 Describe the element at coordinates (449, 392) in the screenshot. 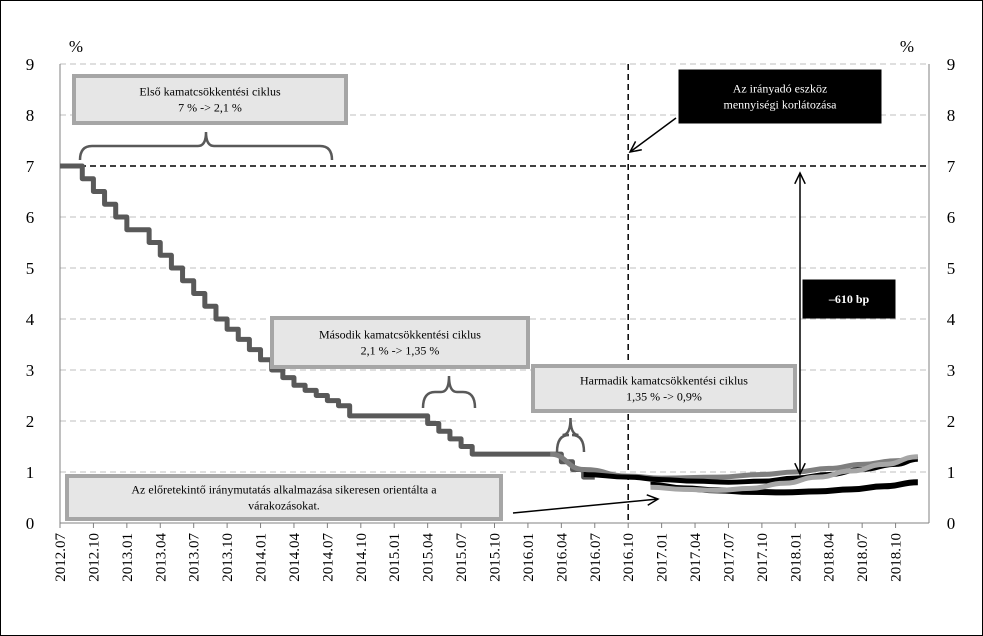

I see `brace-cycle2` at that location.